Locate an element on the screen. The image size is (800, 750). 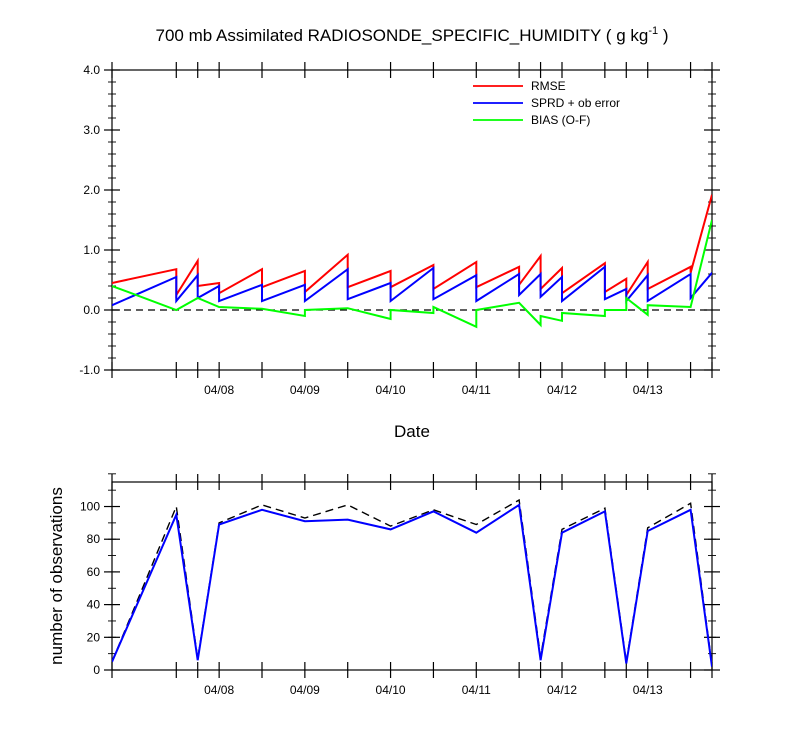
y-tick-label: -1.0 is located at coordinates (89, 370).